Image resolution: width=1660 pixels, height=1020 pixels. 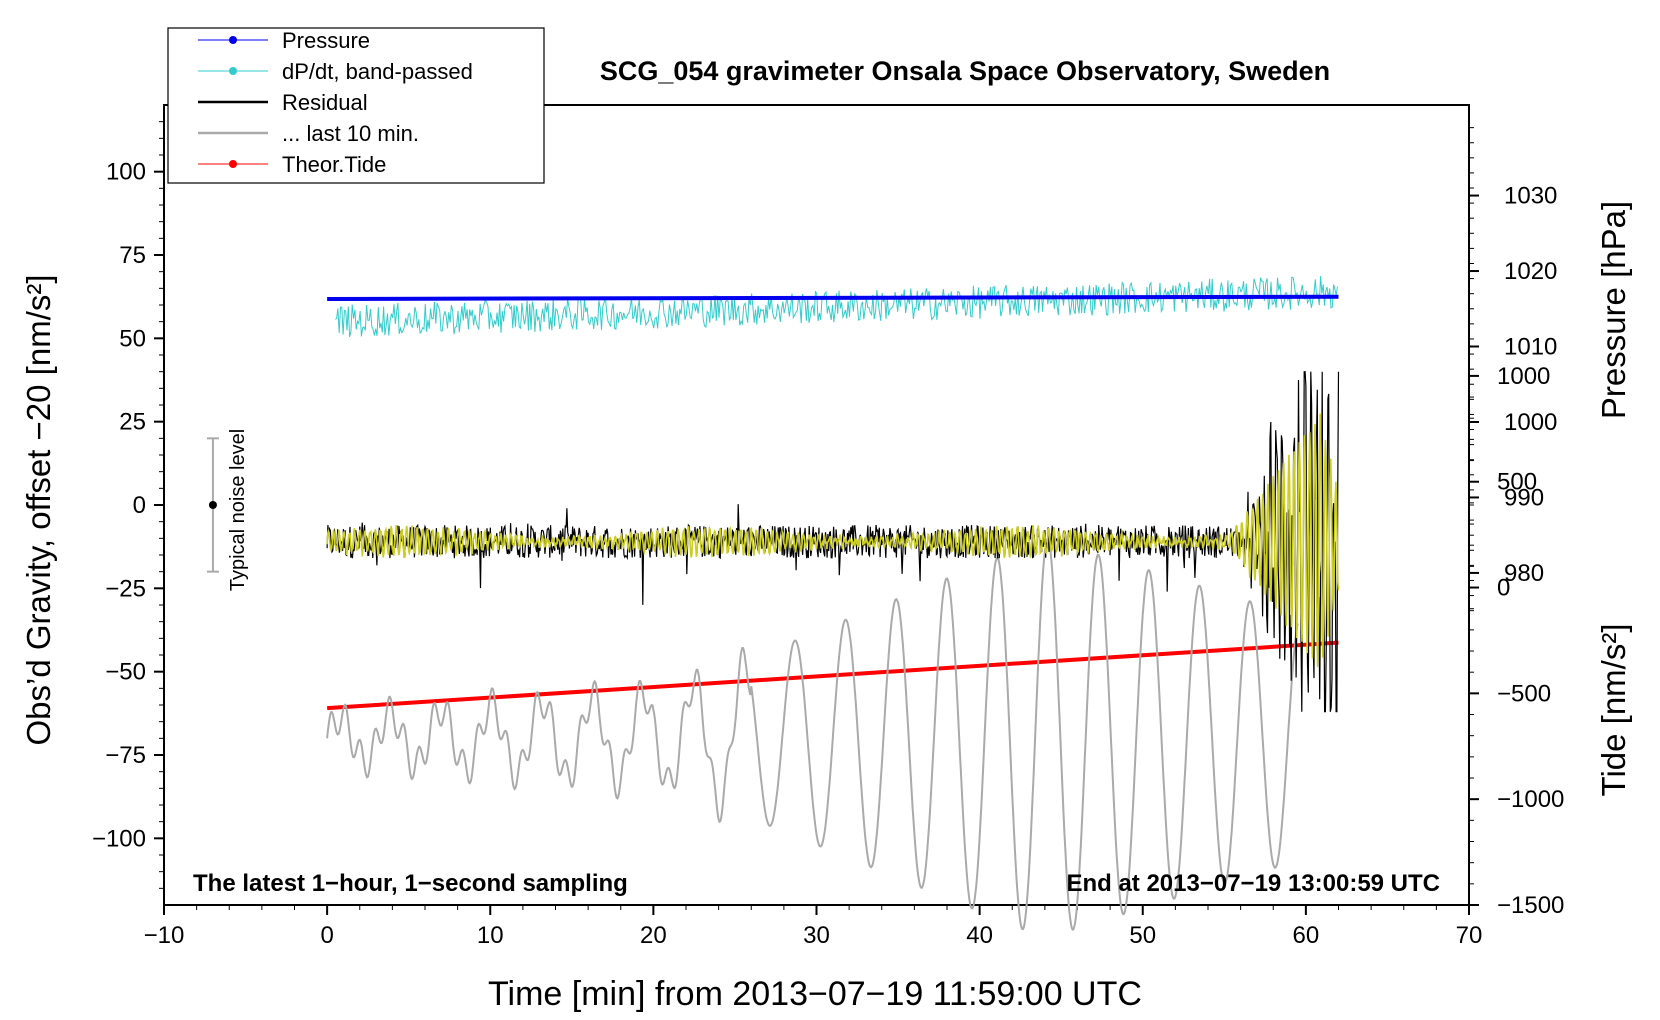 I want to click on y-tide-tick-label: −1500, so click(x=1530, y=905).